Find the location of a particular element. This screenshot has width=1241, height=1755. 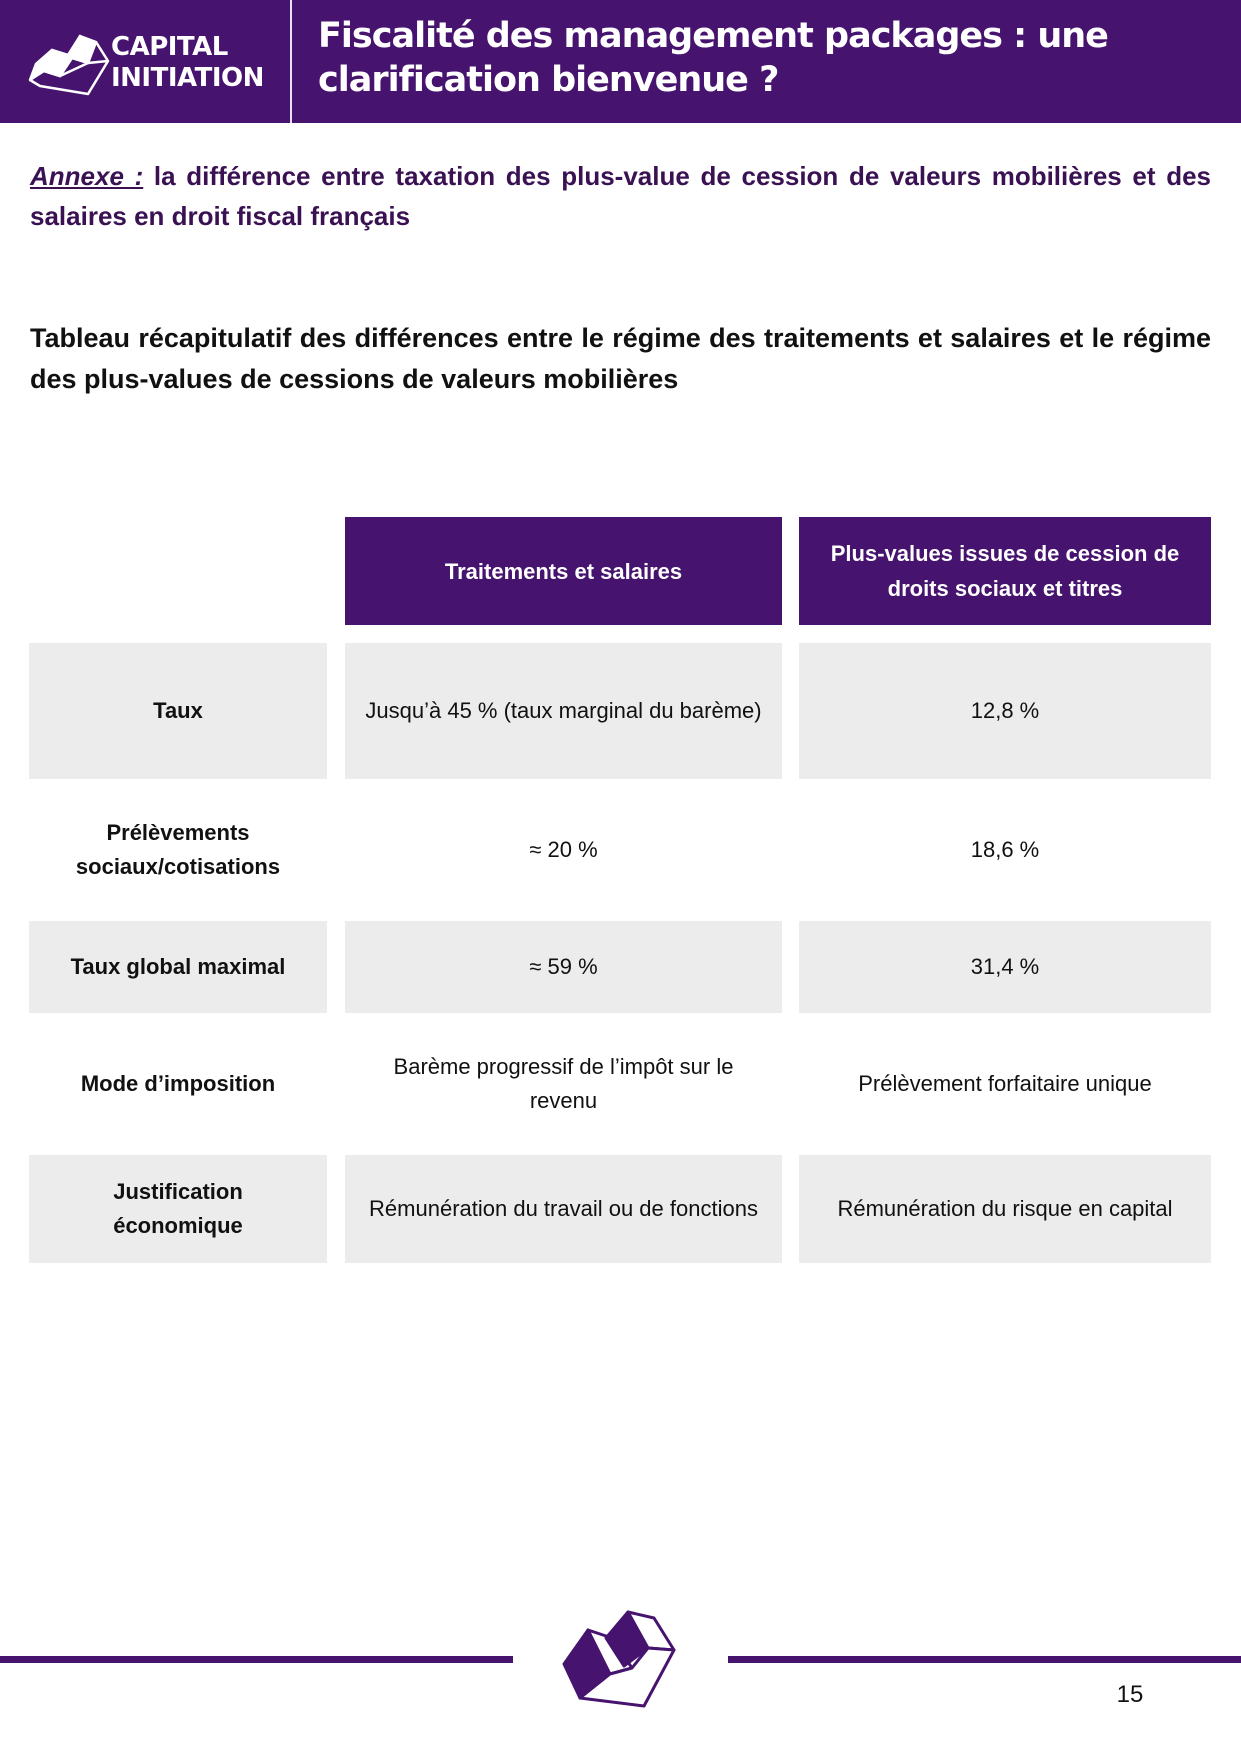

row-label: Taux global maximal is located at coordinates (178, 967).